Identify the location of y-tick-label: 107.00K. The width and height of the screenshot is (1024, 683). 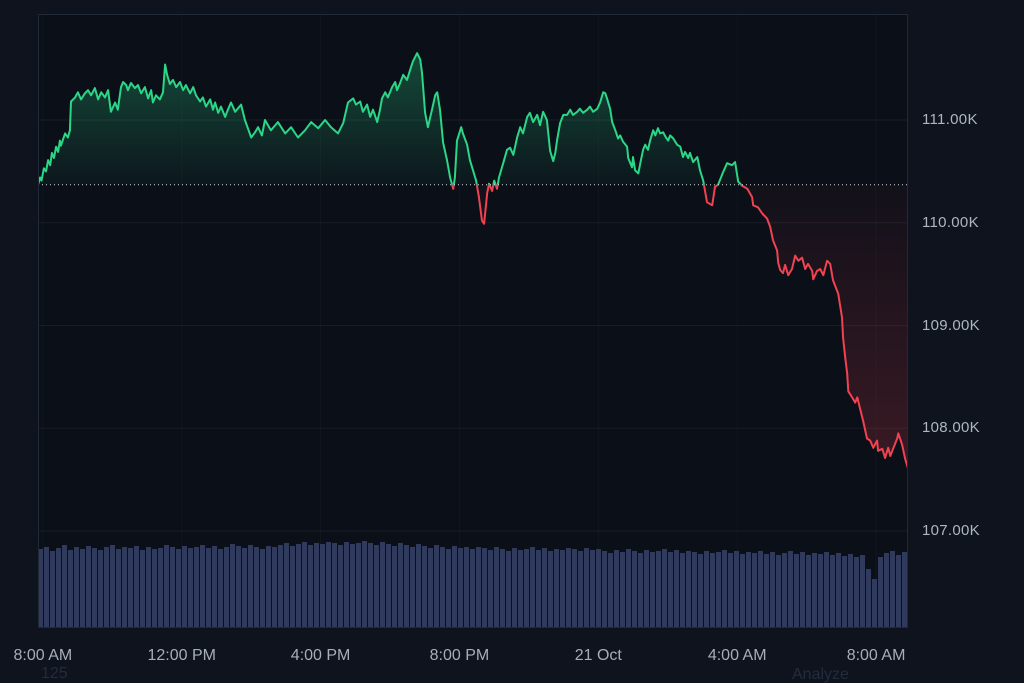
(951, 530).